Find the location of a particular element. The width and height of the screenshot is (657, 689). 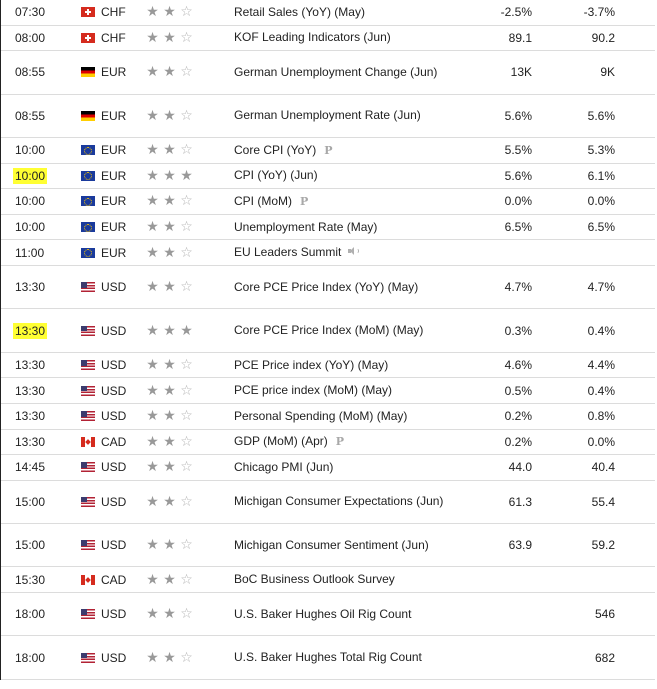

event-row: 13:30 CAD ★ ★ ☆ GDP (MoM) (Apr) P 0.2% 0.0% is located at coordinates (328, 443).